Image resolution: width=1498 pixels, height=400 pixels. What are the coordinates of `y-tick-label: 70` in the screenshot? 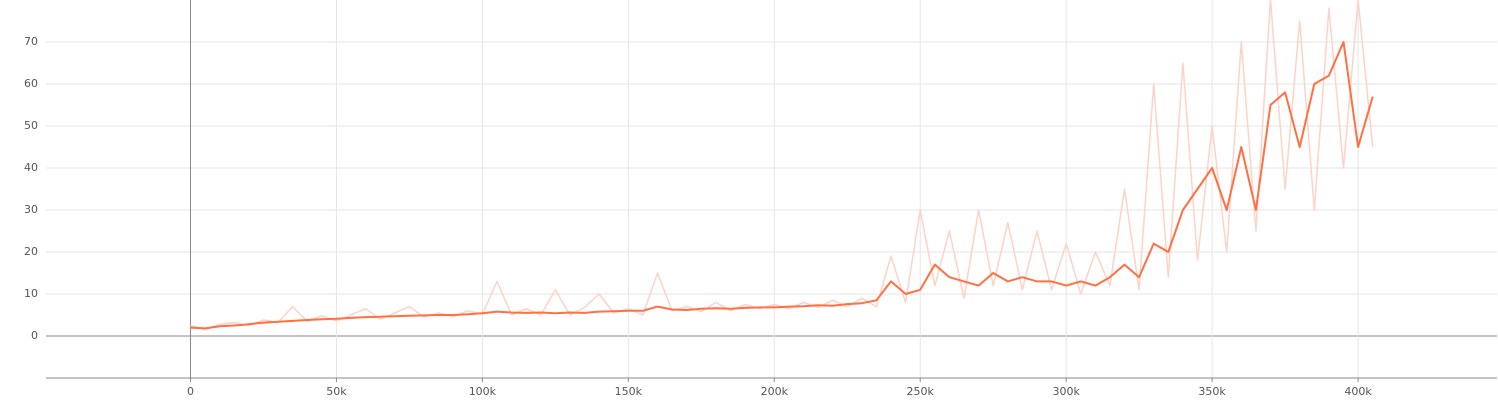 It's located at (31, 41).